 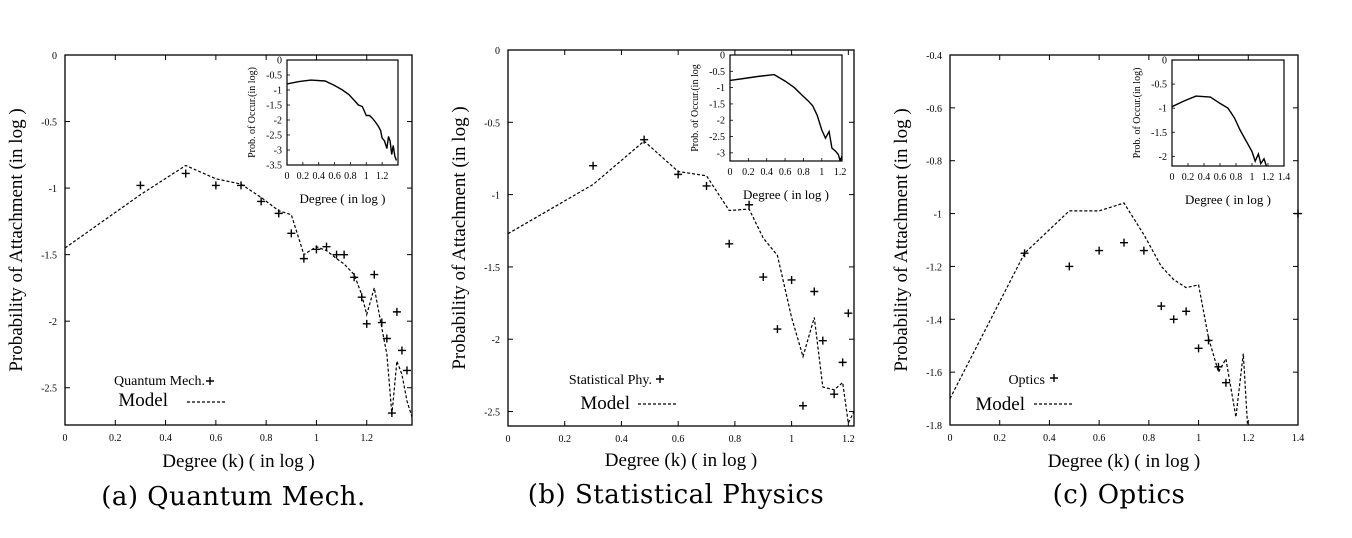 What do you see at coordinates (1159, 85) in the screenshot?
I see `inset-y-tick-label: -0.5` at bounding box center [1159, 85].